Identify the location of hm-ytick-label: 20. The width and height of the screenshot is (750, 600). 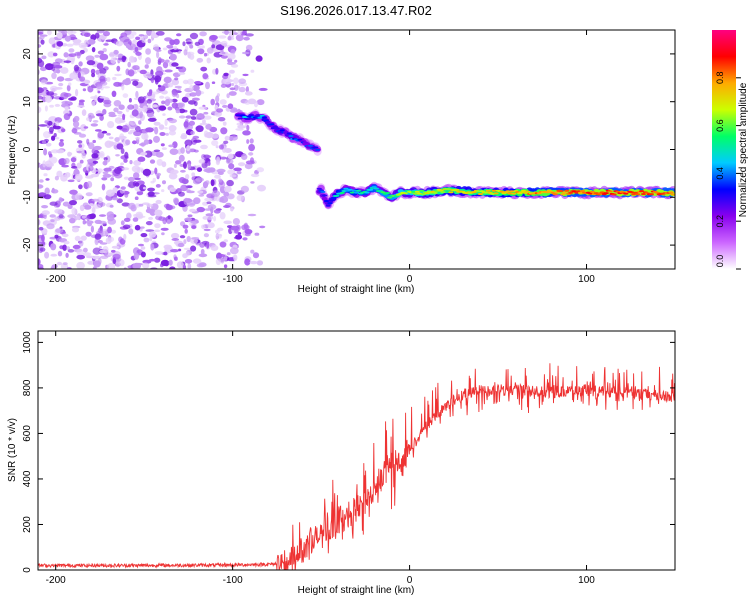
(27, 54).